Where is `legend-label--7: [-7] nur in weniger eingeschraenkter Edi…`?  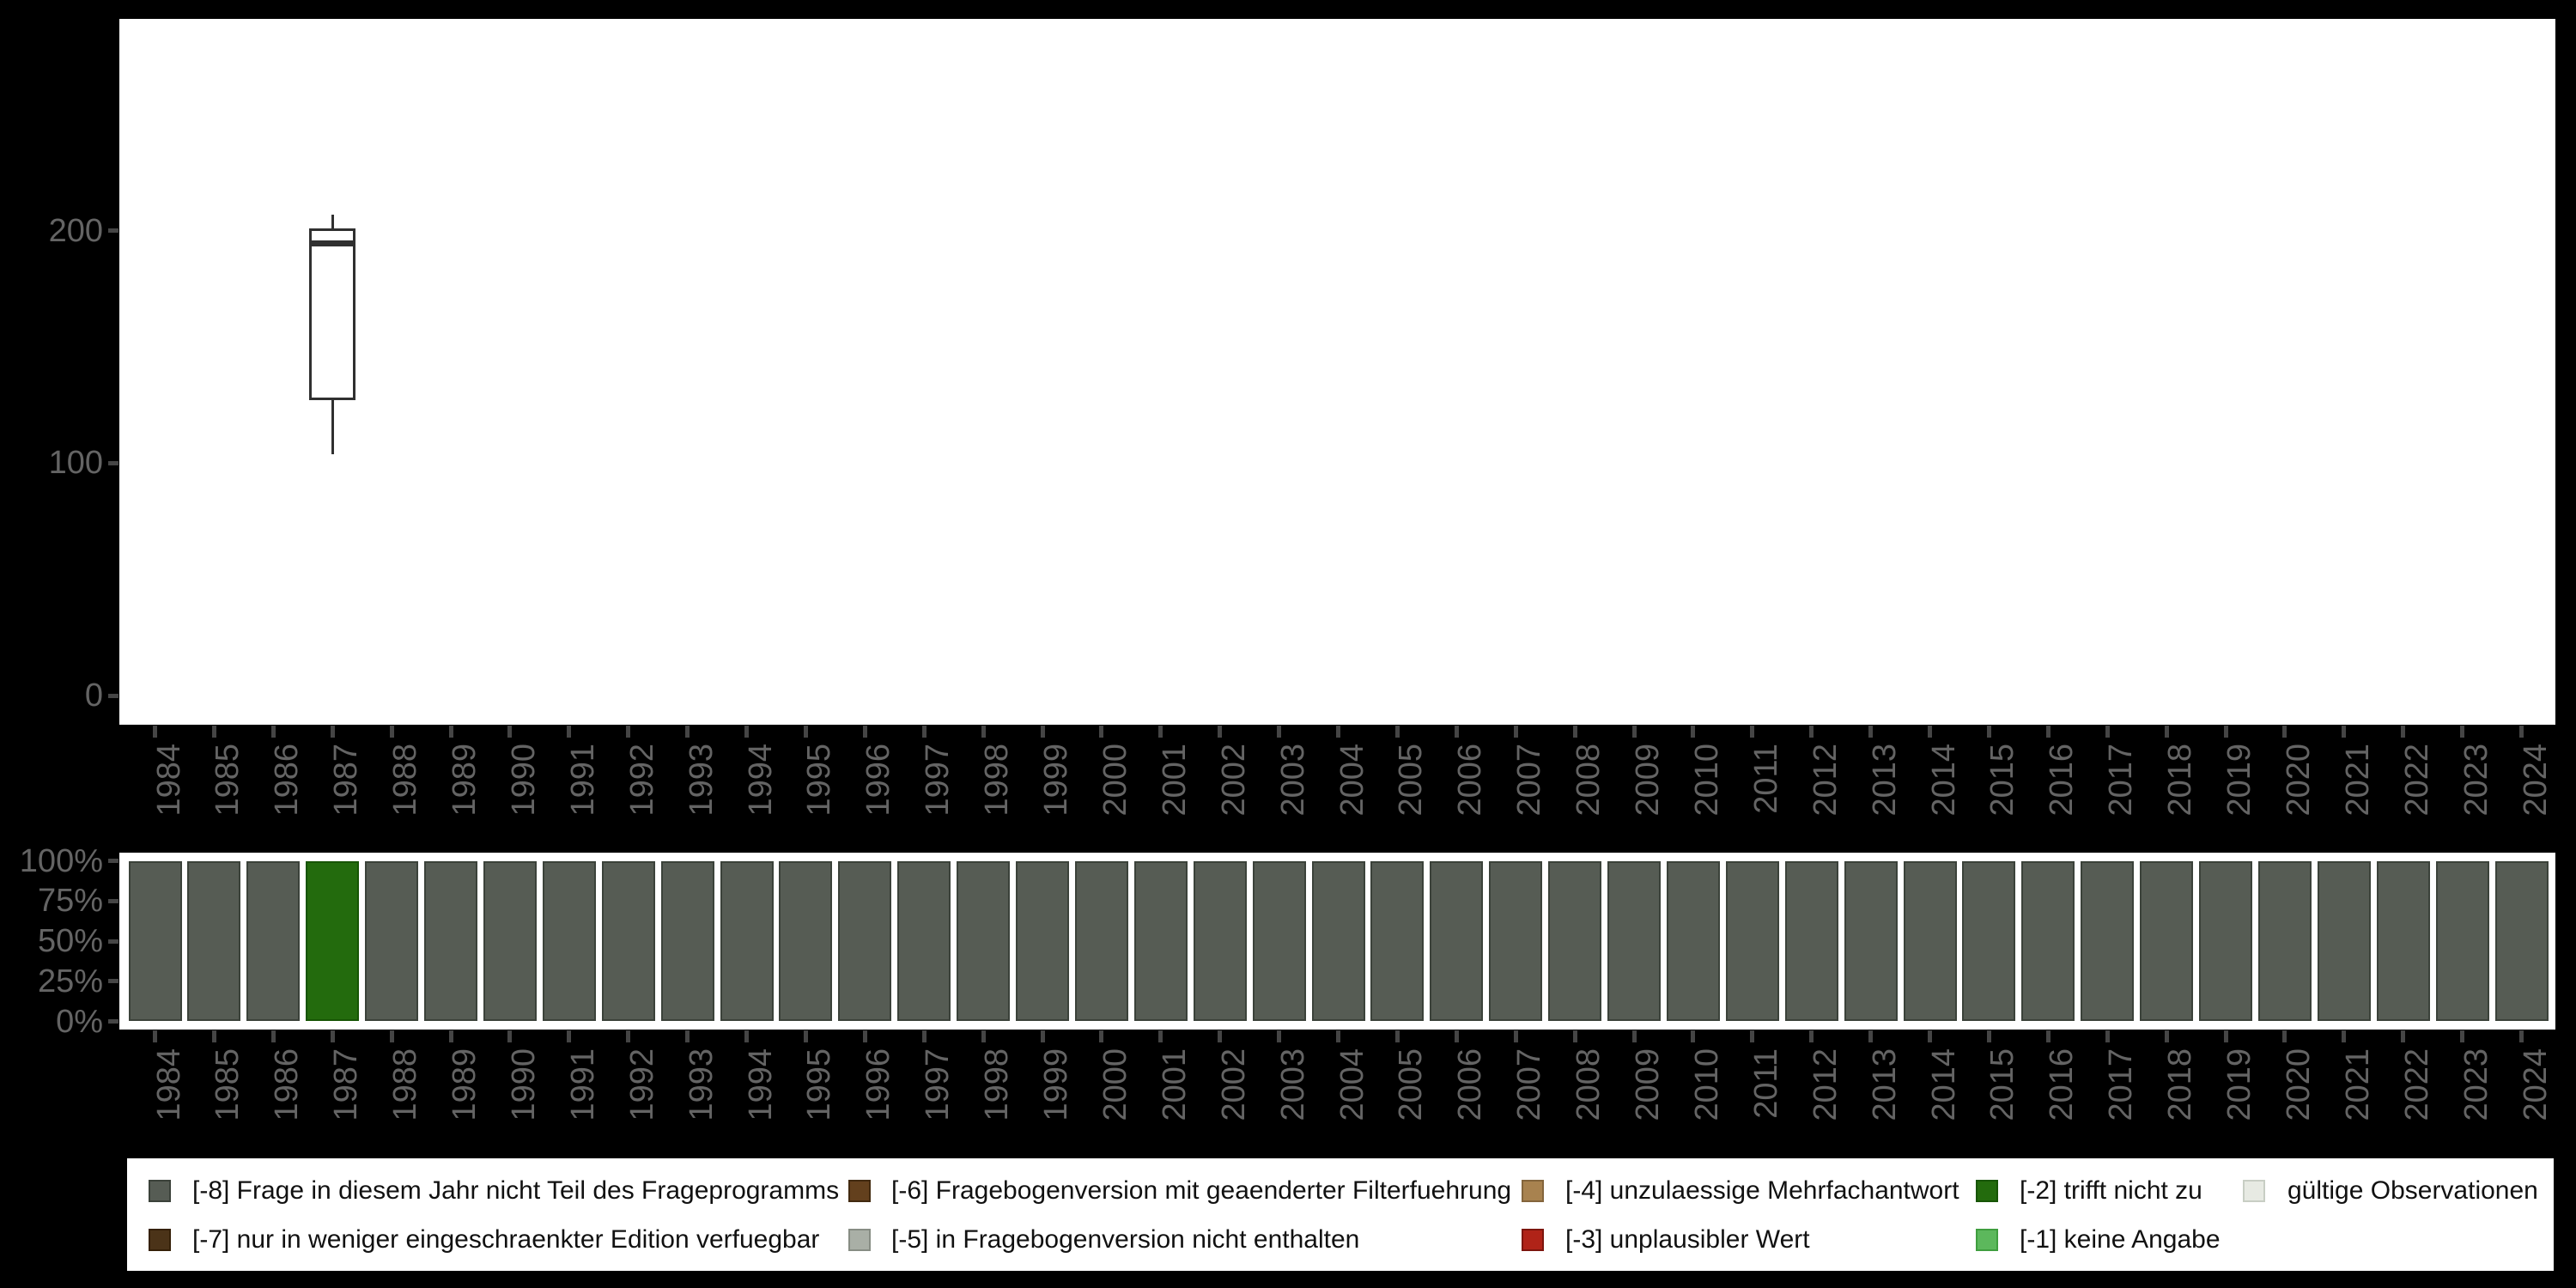 legend-label--7: [-7] nur in weniger eingeschraenkter Edi… is located at coordinates (506, 1239).